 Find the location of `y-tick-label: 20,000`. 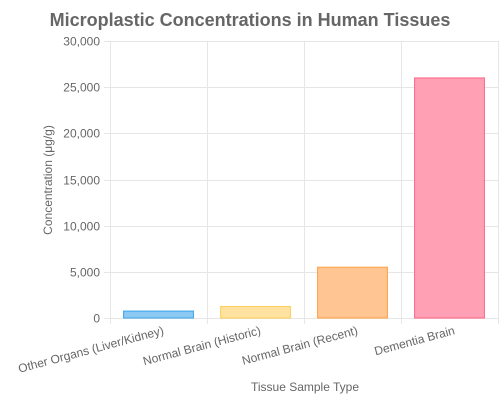

y-tick-label: 20,000 is located at coordinates (81, 134).